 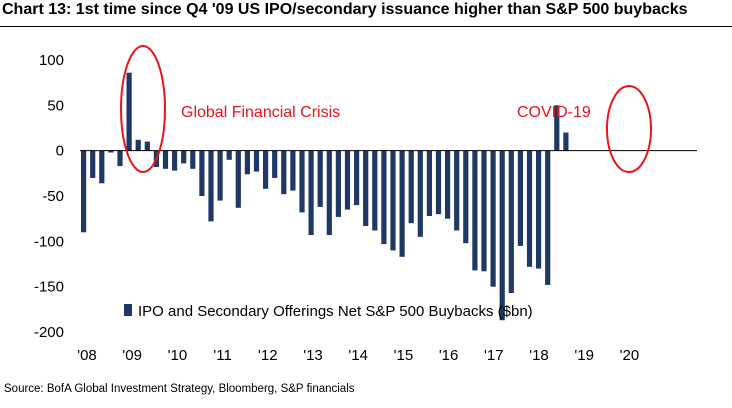 I want to click on x-tick-label: '08, so click(x=87, y=355).